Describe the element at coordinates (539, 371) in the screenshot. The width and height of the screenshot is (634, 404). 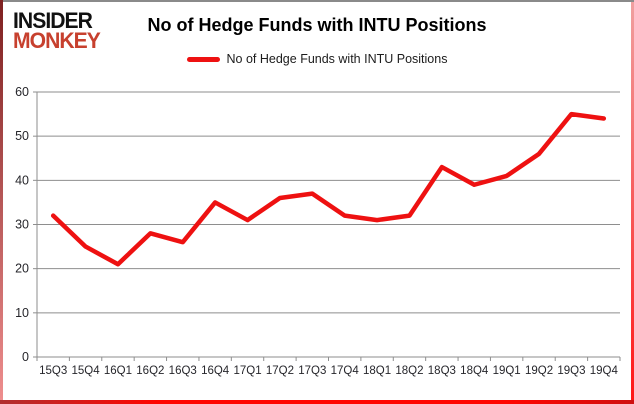
I see `x-axis-label: 19Q2` at that location.